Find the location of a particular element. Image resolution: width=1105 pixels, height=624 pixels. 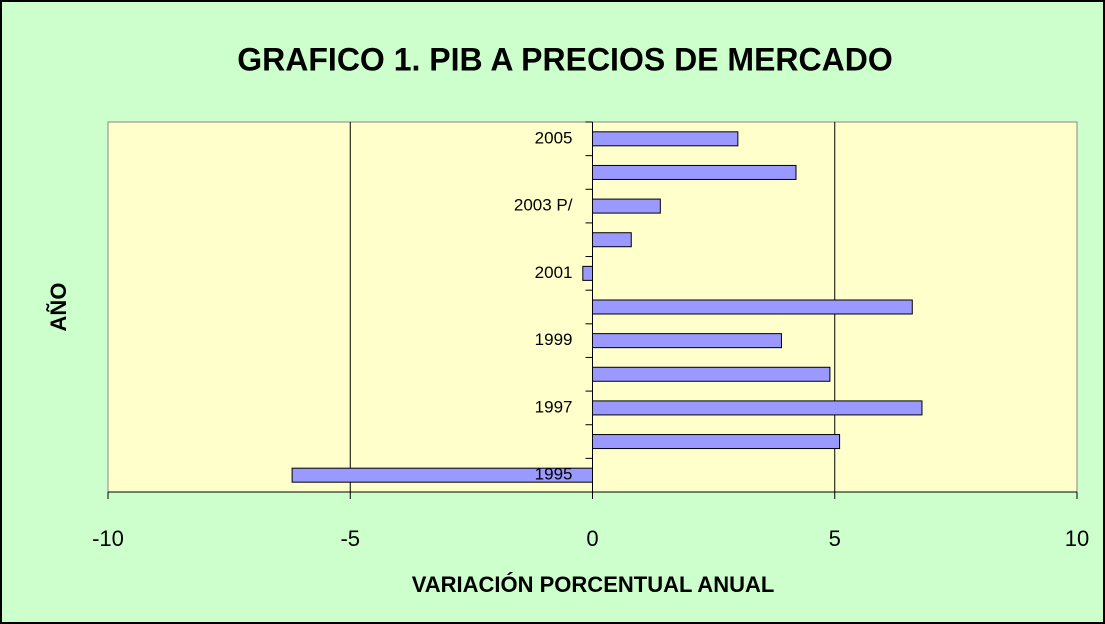

x-tick-label: 10 is located at coordinates (1077, 538).